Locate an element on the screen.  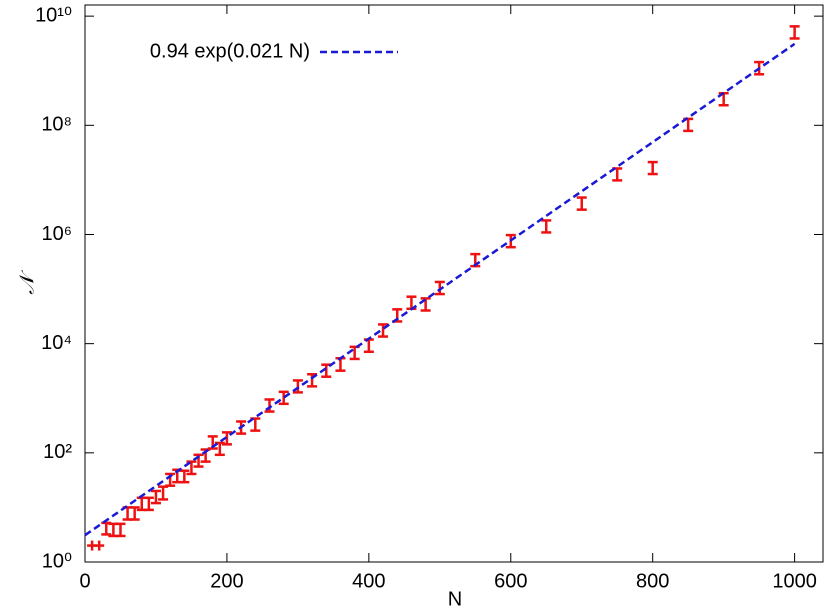
y-tick-label: 10² is located at coordinates (57, 452).